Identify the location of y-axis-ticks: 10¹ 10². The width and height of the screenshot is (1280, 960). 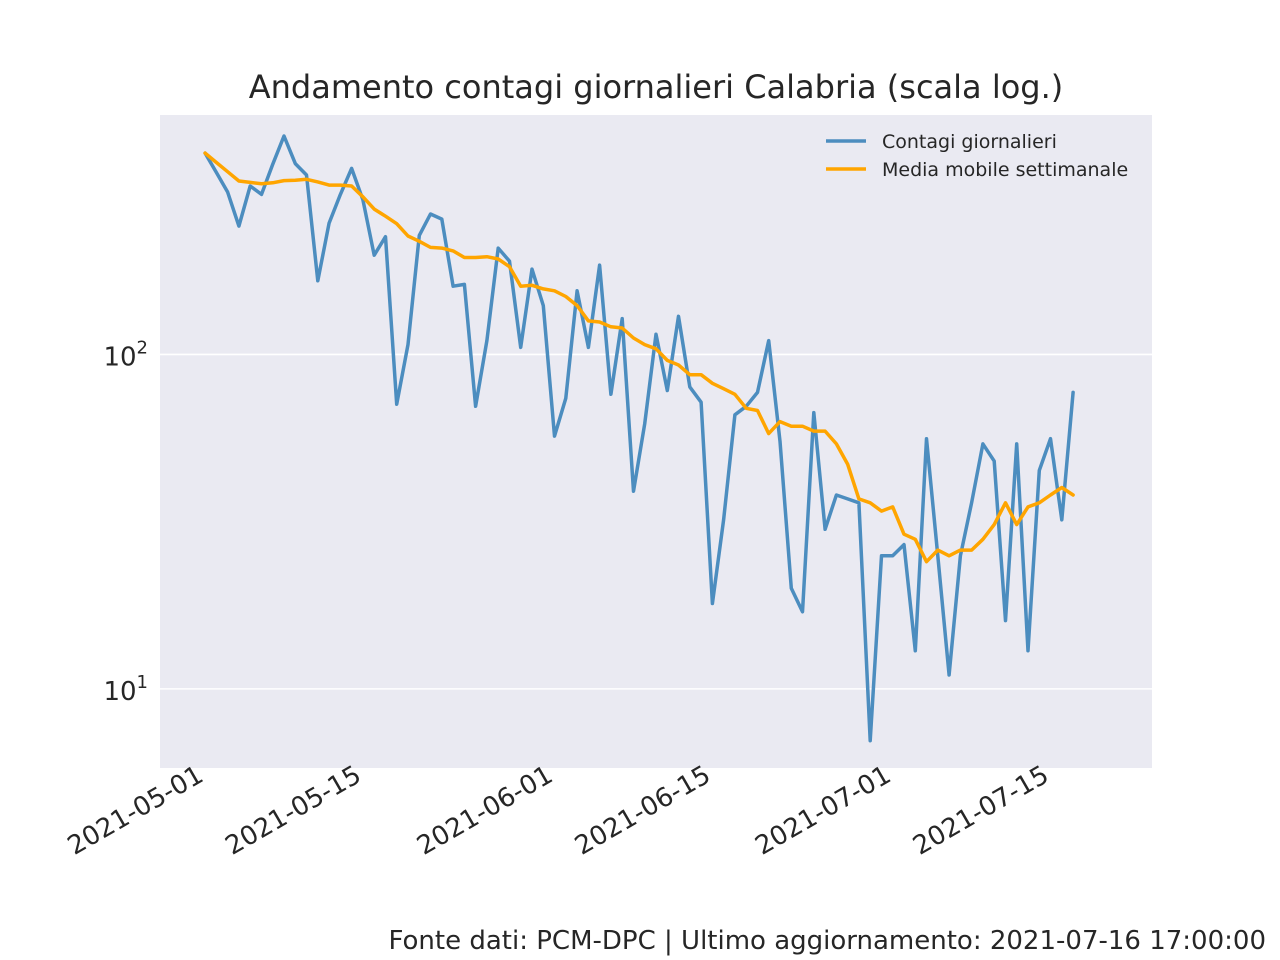
(125, 521).